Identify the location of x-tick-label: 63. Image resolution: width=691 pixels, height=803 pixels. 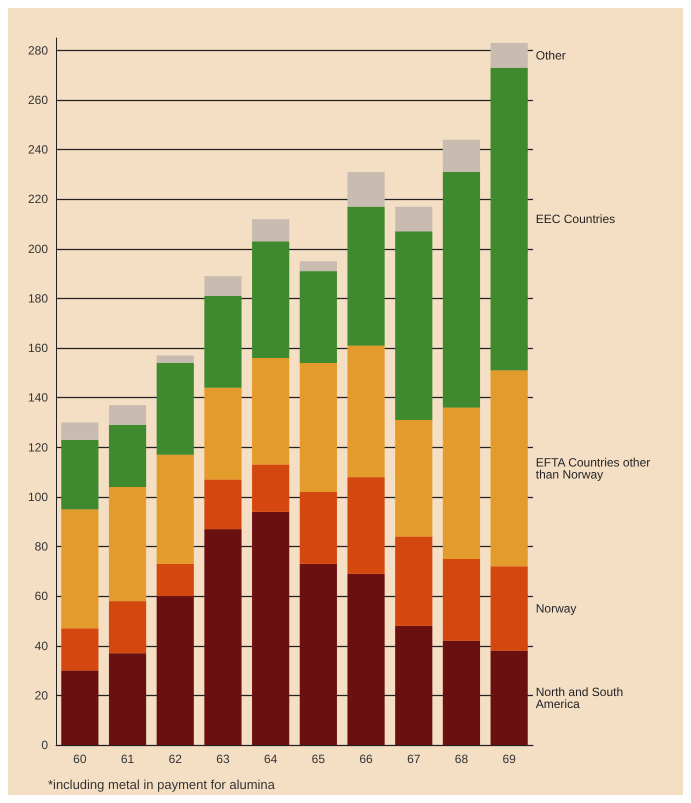
(223, 759).